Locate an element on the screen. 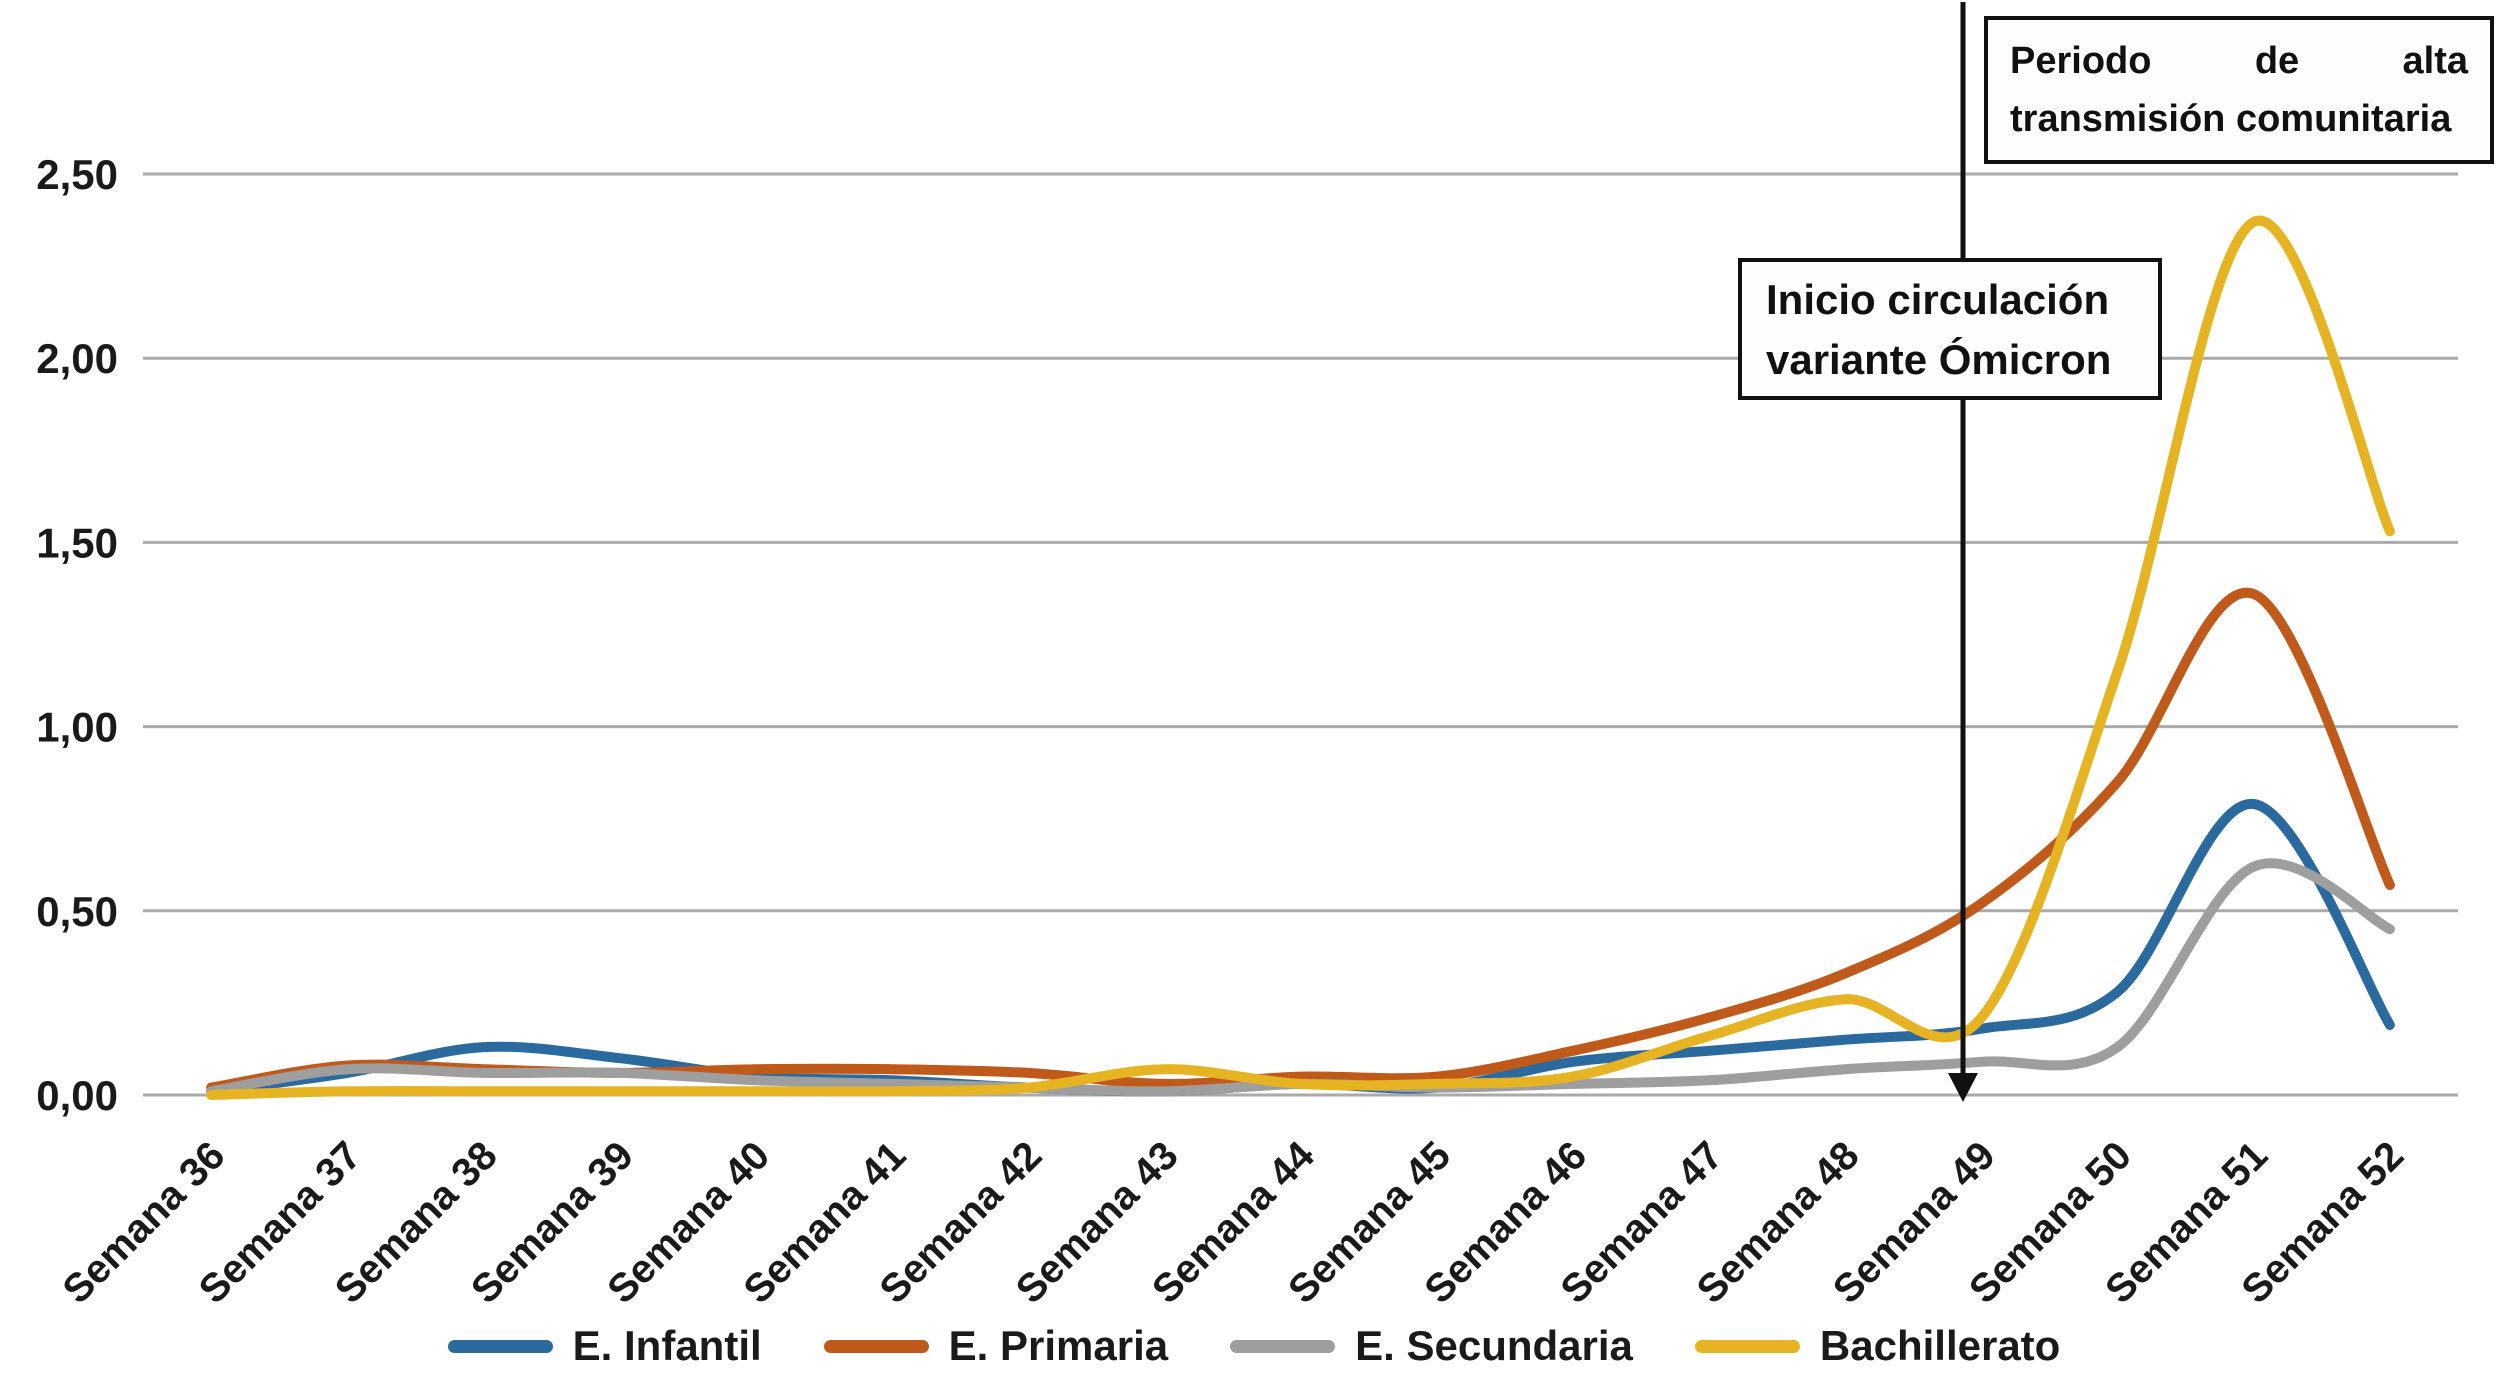  legend-label: E. Primaria is located at coordinates (1058, 1345).